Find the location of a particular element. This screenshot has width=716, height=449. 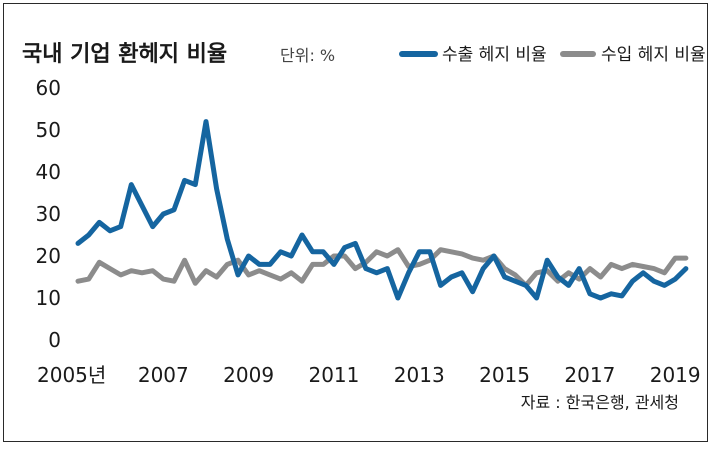

y-tick-label: 30 is located at coordinates (48, 214).